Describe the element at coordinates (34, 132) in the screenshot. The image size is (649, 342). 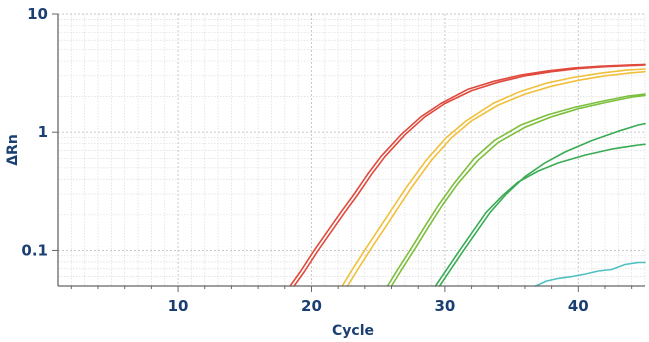
I see `y-tick-labels: 0.1 1 10` at that location.